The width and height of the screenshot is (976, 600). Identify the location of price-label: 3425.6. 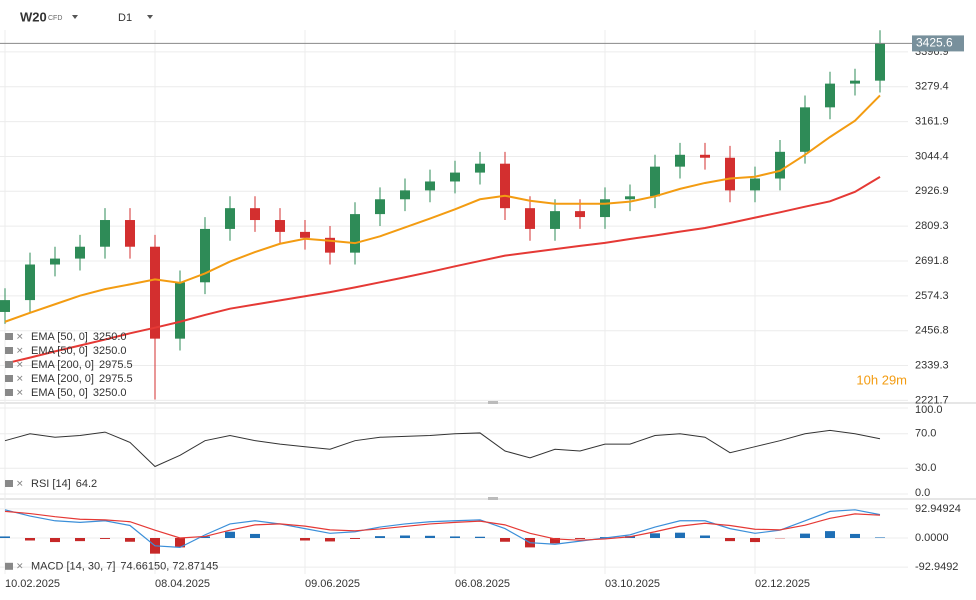
(934, 43).